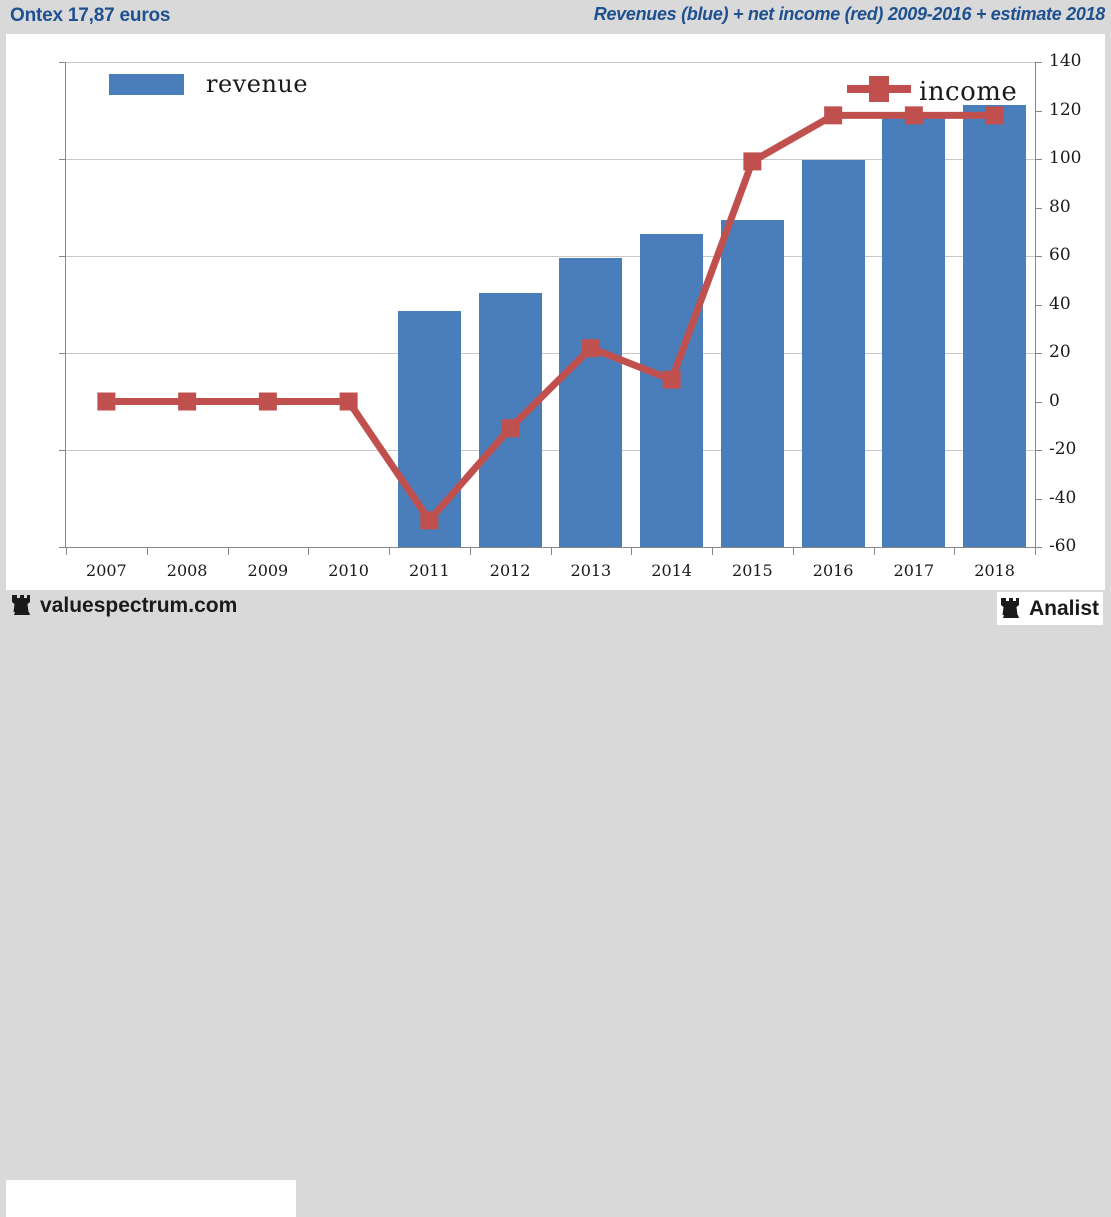 This screenshot has width=1111, height=1217. What do you see at coordinates (879, 91) in the screenshot?
I see `plus-marker-icon` at bounding box center [879, 91].